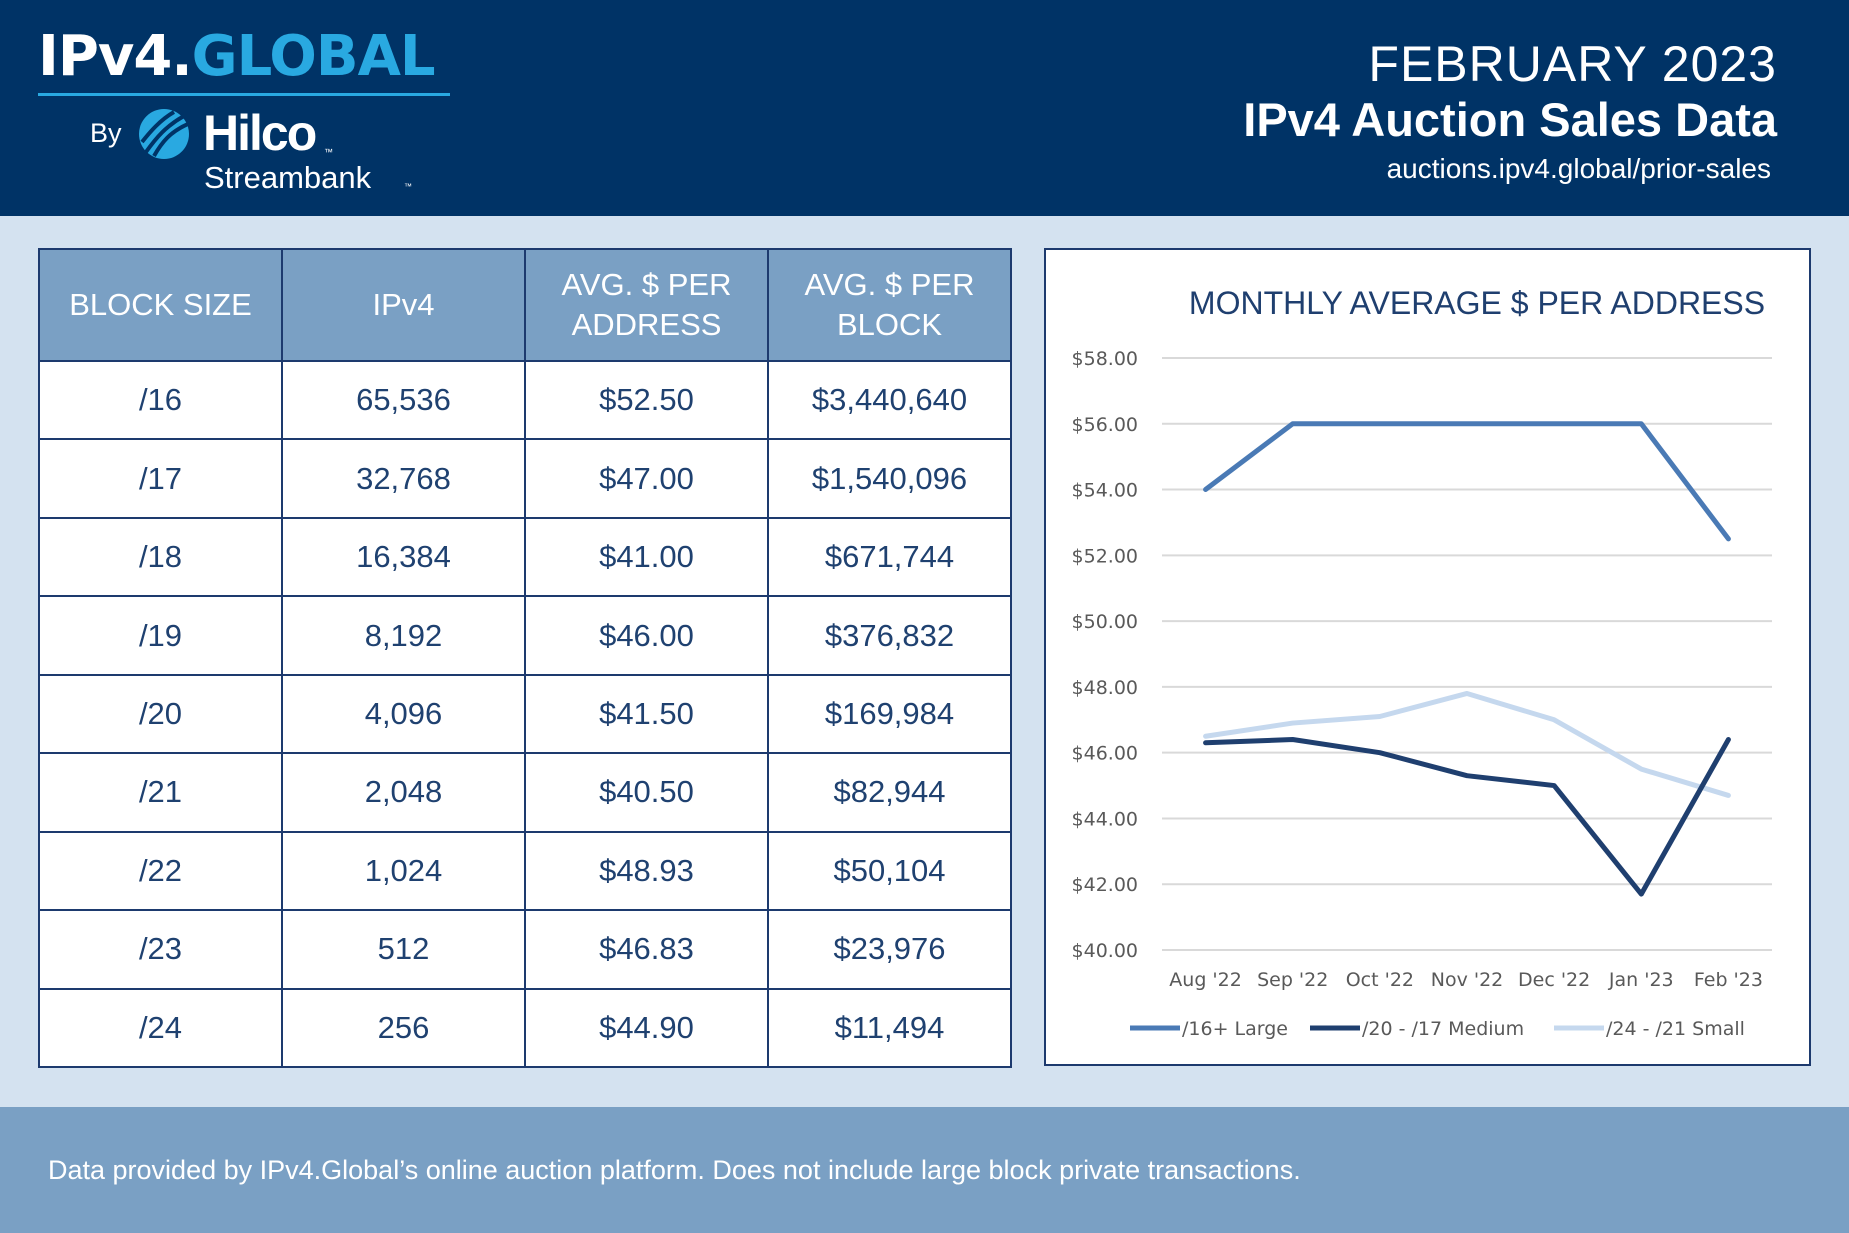  I want to click on x-tick-label: Jan '23, so click(1641, 980).